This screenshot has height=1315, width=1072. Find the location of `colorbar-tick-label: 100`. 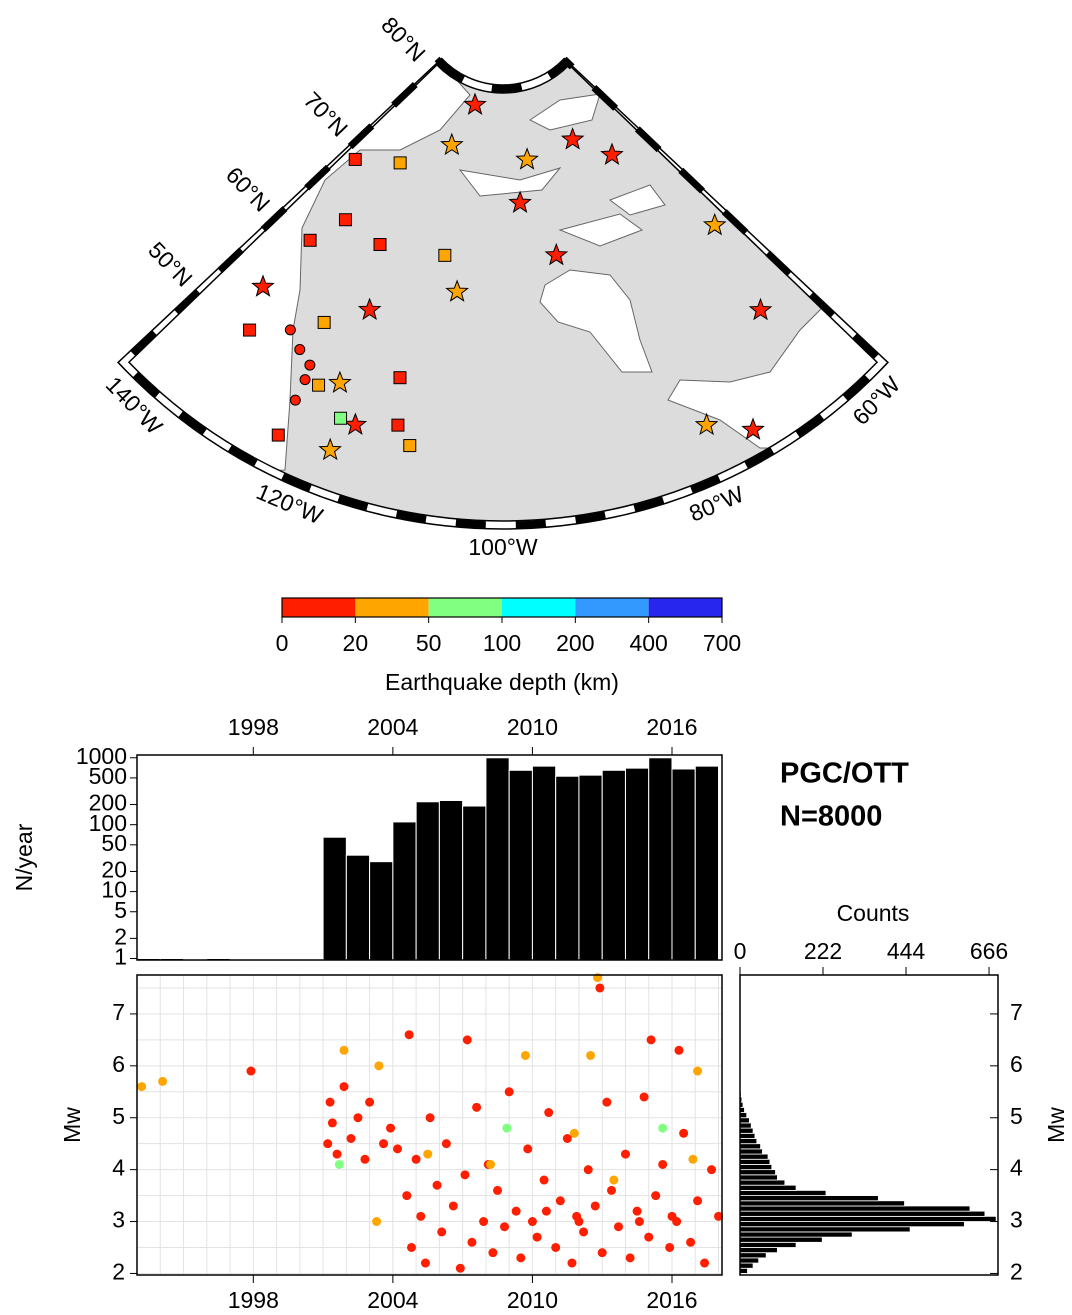

colorbar-tick-label: 100 is located at coordinates (502, 643).